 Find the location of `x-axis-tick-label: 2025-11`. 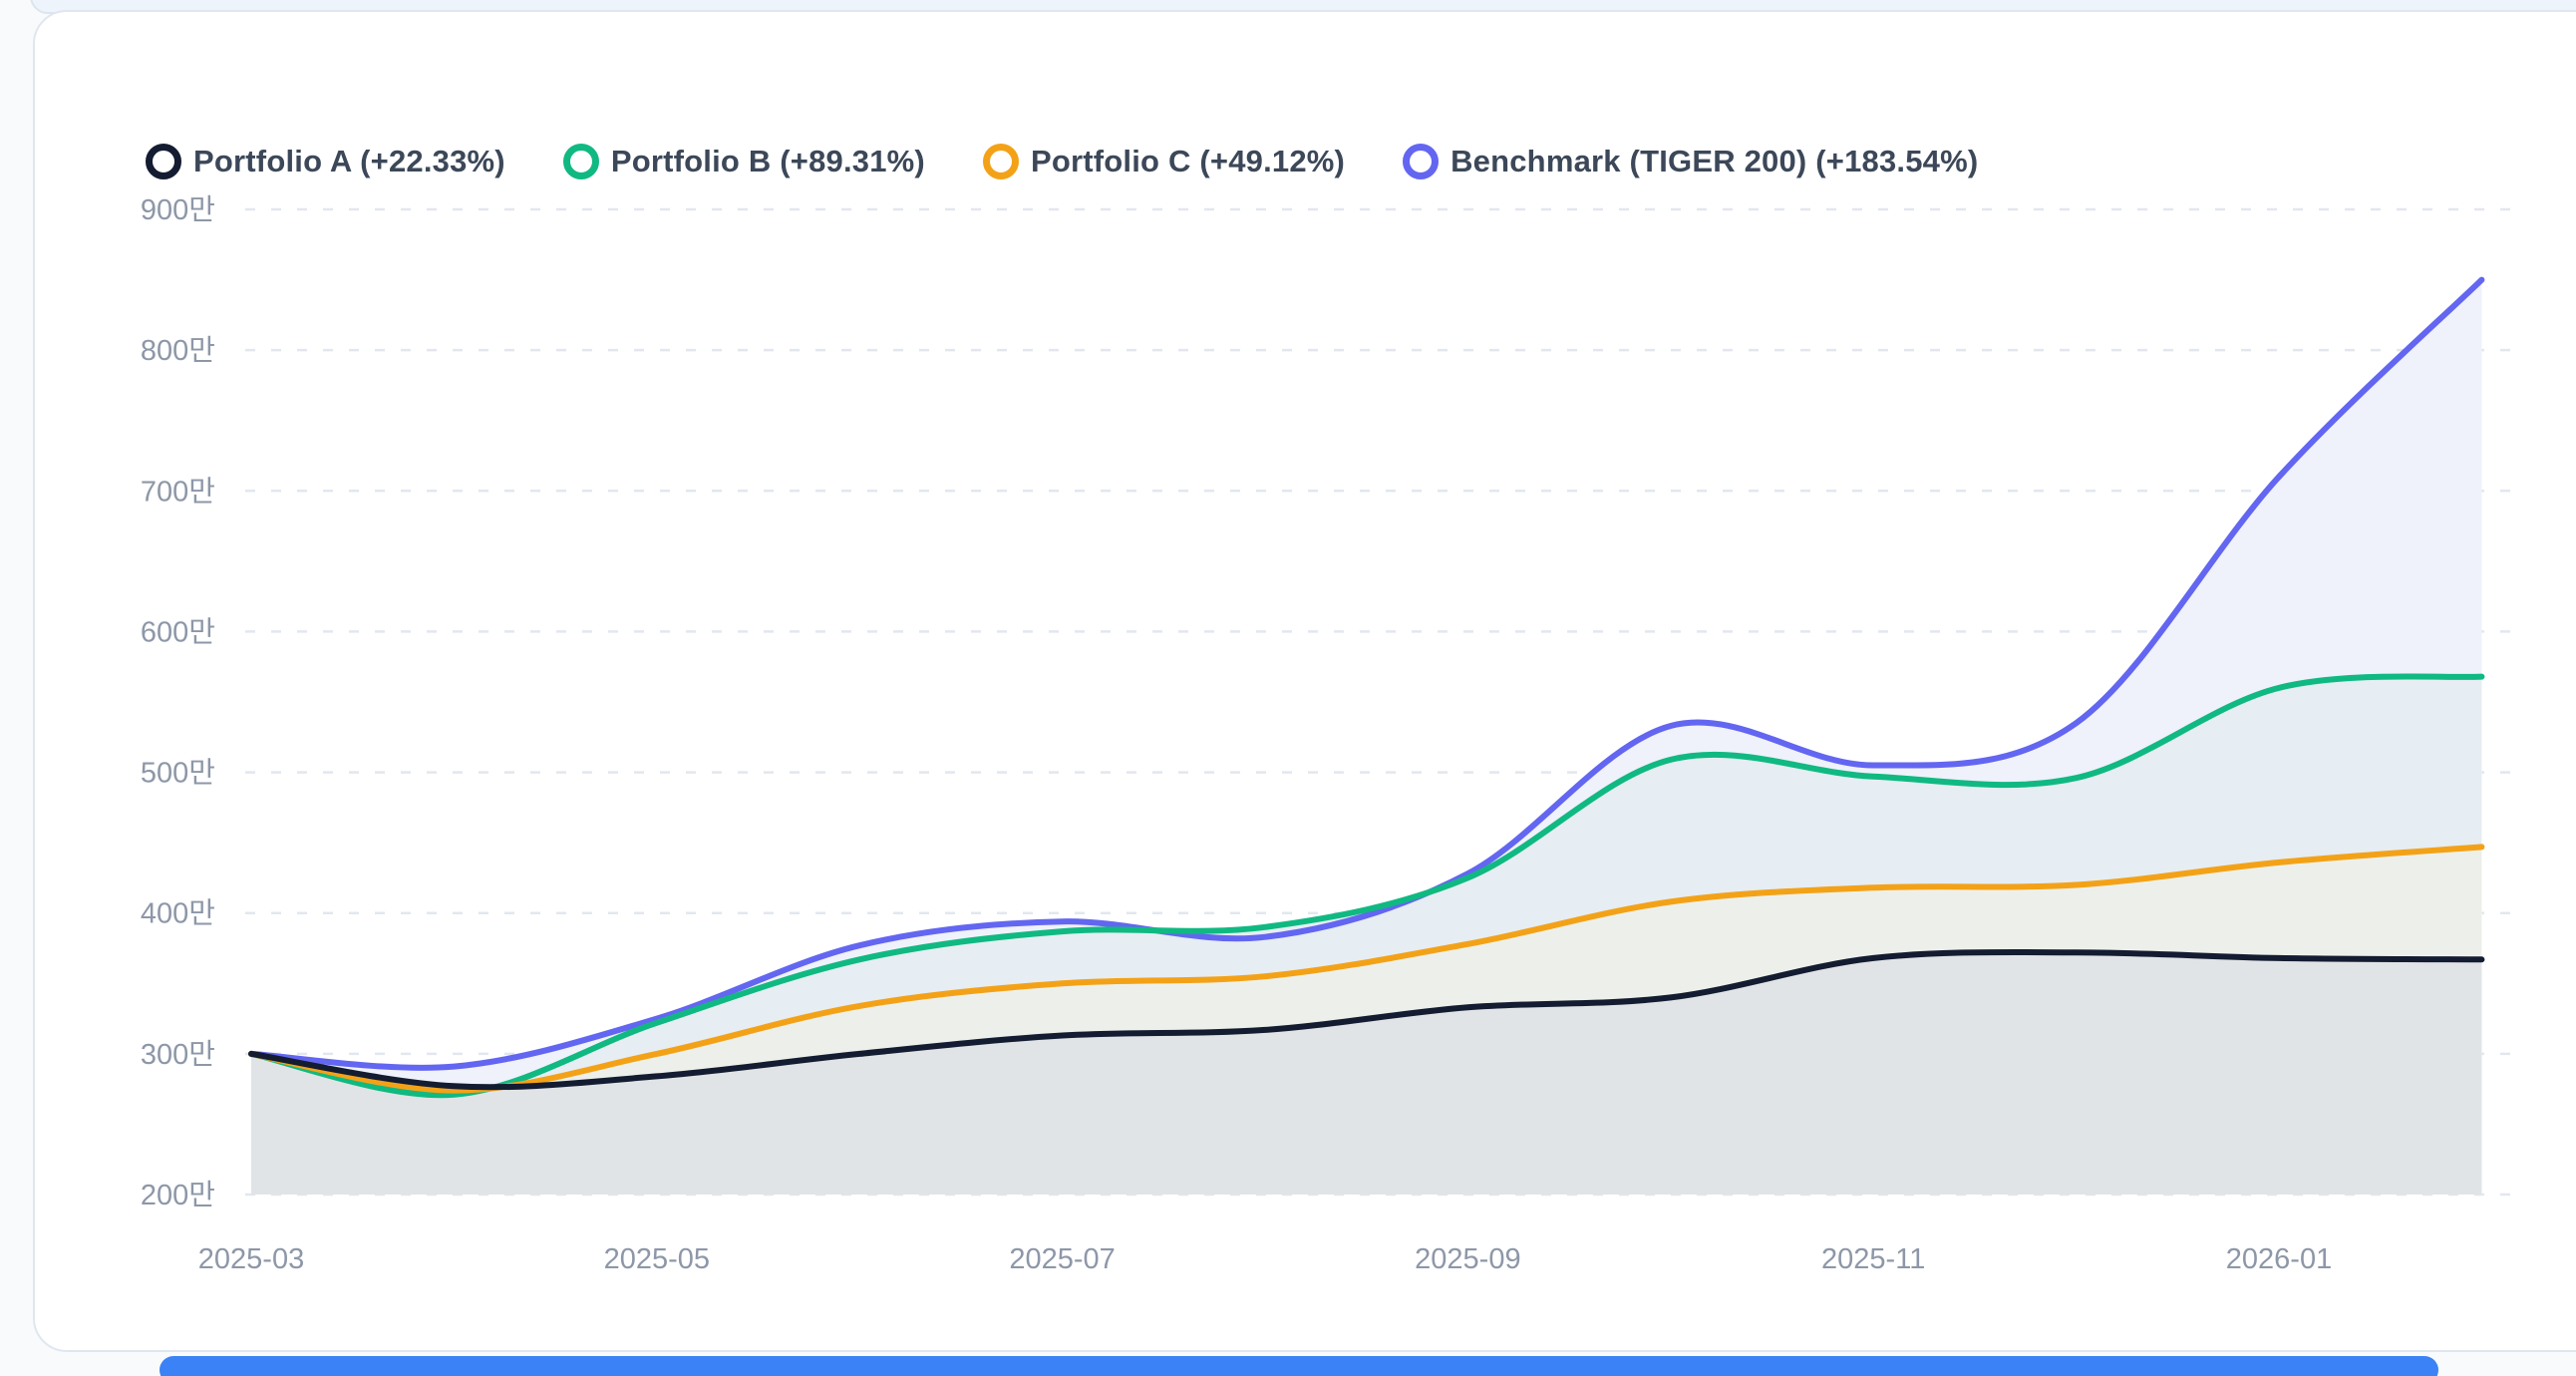

x-axis-tick-label: 2025-11 is located at coordinates (1873, 1259).